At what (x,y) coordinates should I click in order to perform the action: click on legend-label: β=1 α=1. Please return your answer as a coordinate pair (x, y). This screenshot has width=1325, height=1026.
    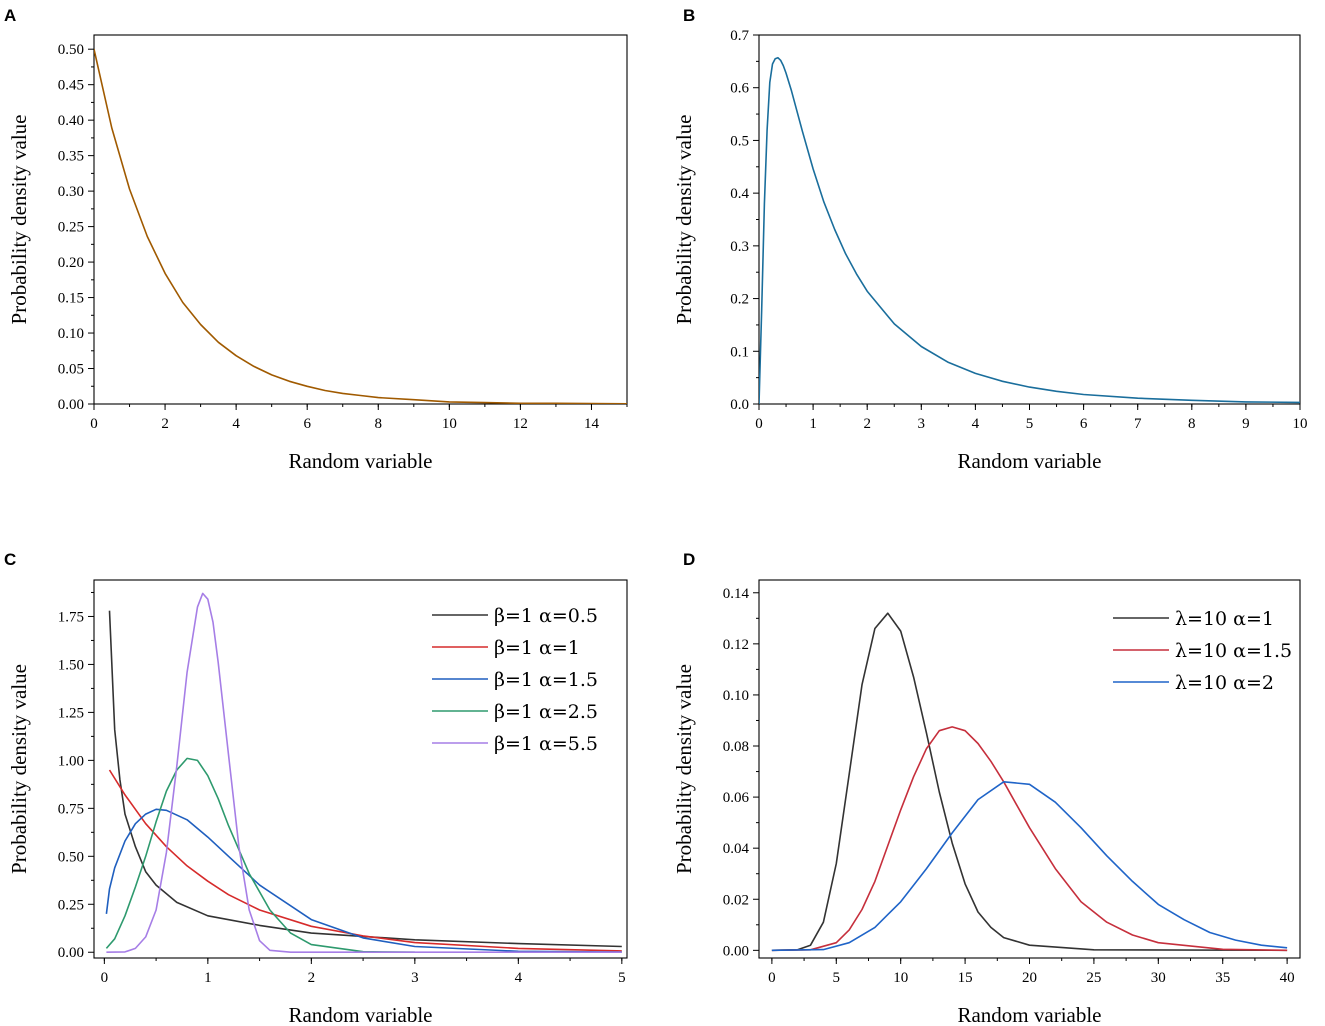
    Looking at the image, I should click on (537, 648).